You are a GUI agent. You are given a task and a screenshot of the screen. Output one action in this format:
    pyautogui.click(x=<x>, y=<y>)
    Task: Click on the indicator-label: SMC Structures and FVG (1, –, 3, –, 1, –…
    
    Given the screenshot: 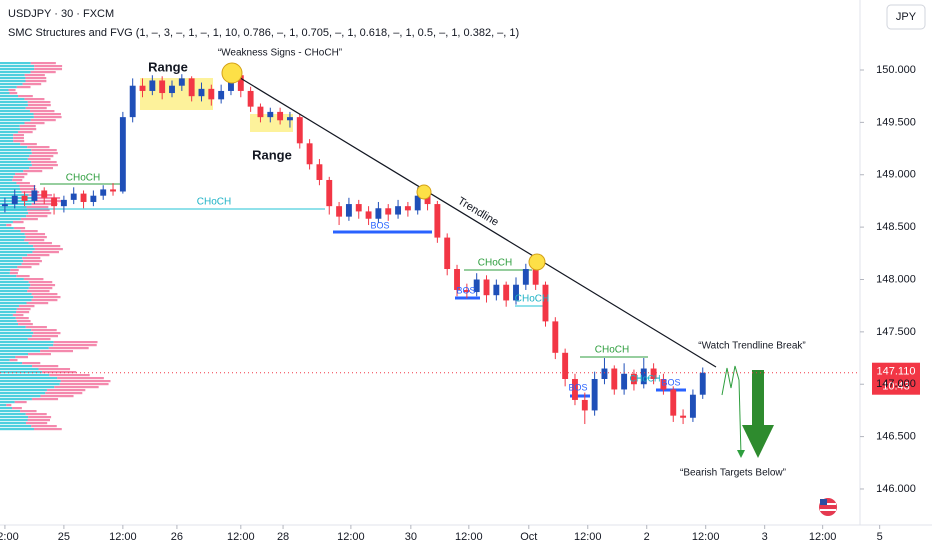 What is the action you would take?
    pyautogui.click(x=263, y=33)
    